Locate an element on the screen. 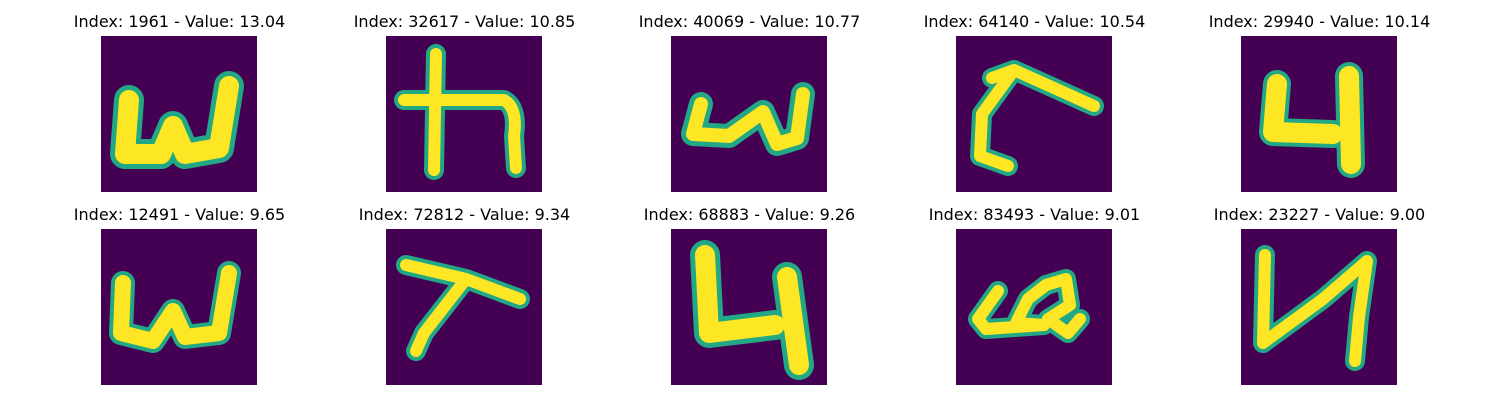 This screenshot has width=1500, height=400. panel-title: Index: 68883 - Value: 9.26 is located at coordinates (749, 214).